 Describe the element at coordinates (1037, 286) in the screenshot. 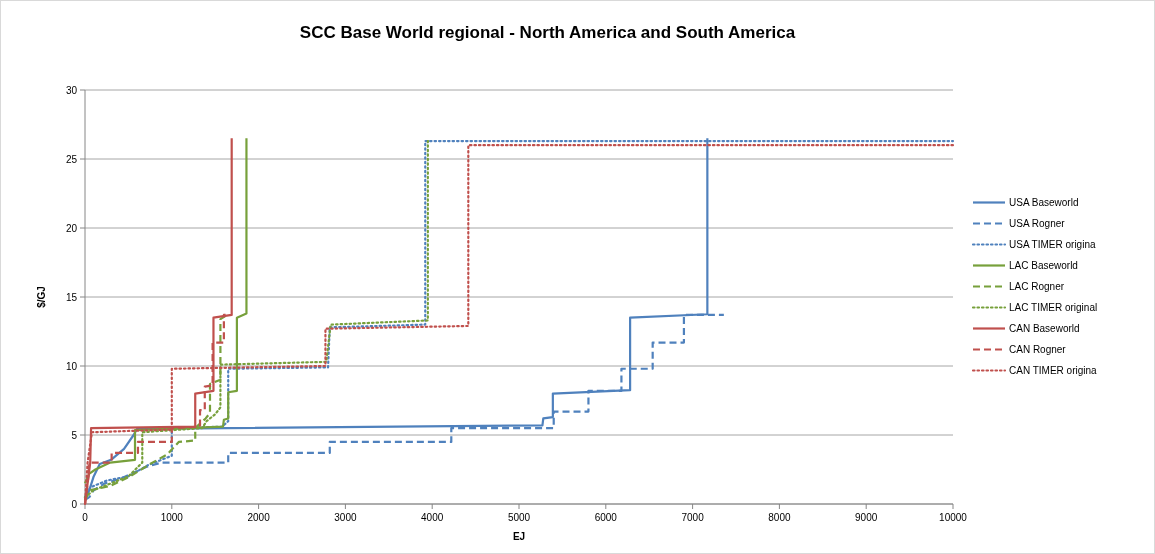

I see `legend-label: LAC Rogner` at that location.